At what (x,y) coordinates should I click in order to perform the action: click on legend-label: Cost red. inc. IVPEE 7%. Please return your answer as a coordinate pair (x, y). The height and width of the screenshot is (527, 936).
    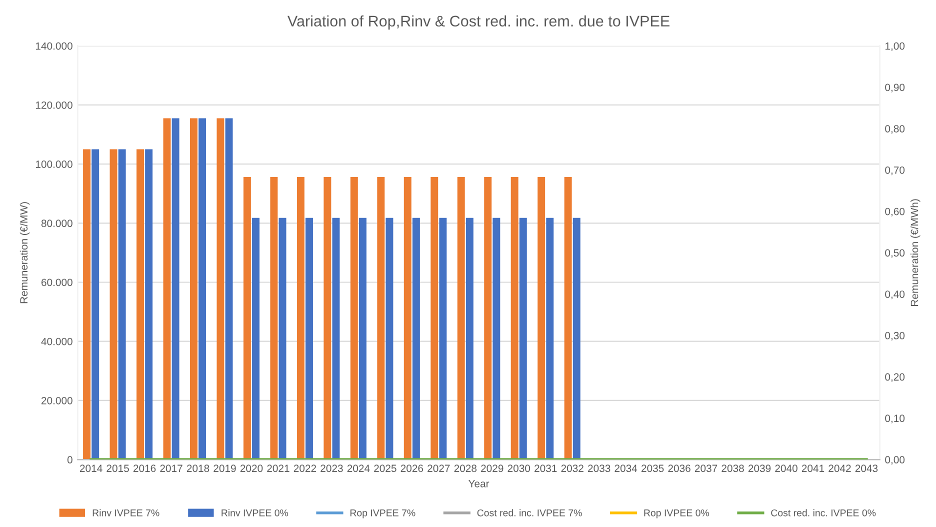
    Looking at the image, I should click on (529, 512).